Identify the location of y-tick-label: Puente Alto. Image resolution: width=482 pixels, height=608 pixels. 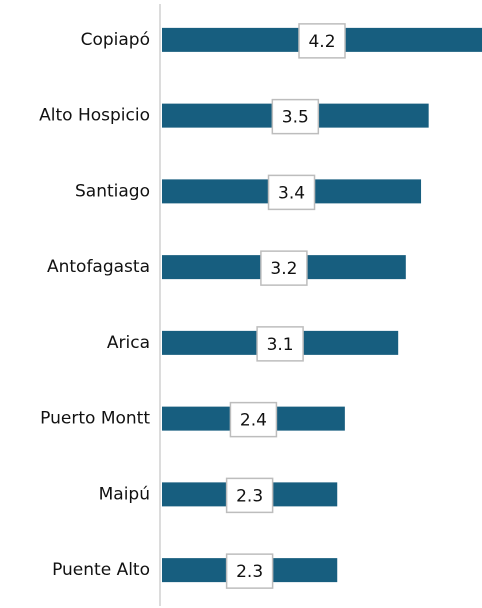
(101, 570).